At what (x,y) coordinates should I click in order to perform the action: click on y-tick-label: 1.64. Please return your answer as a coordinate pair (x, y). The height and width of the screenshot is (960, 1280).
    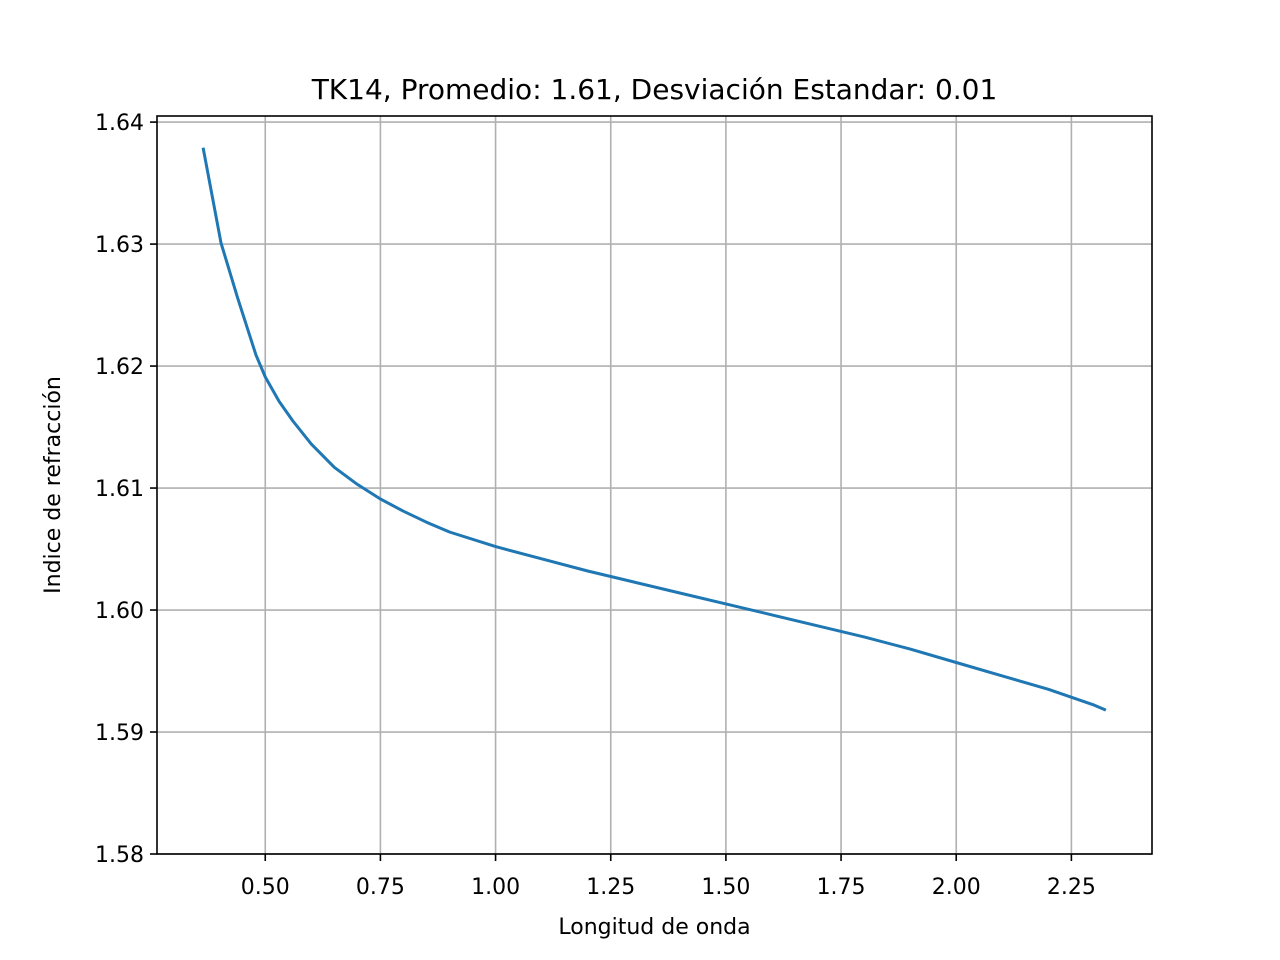
    Looking at the image, I should click on (119, 123).